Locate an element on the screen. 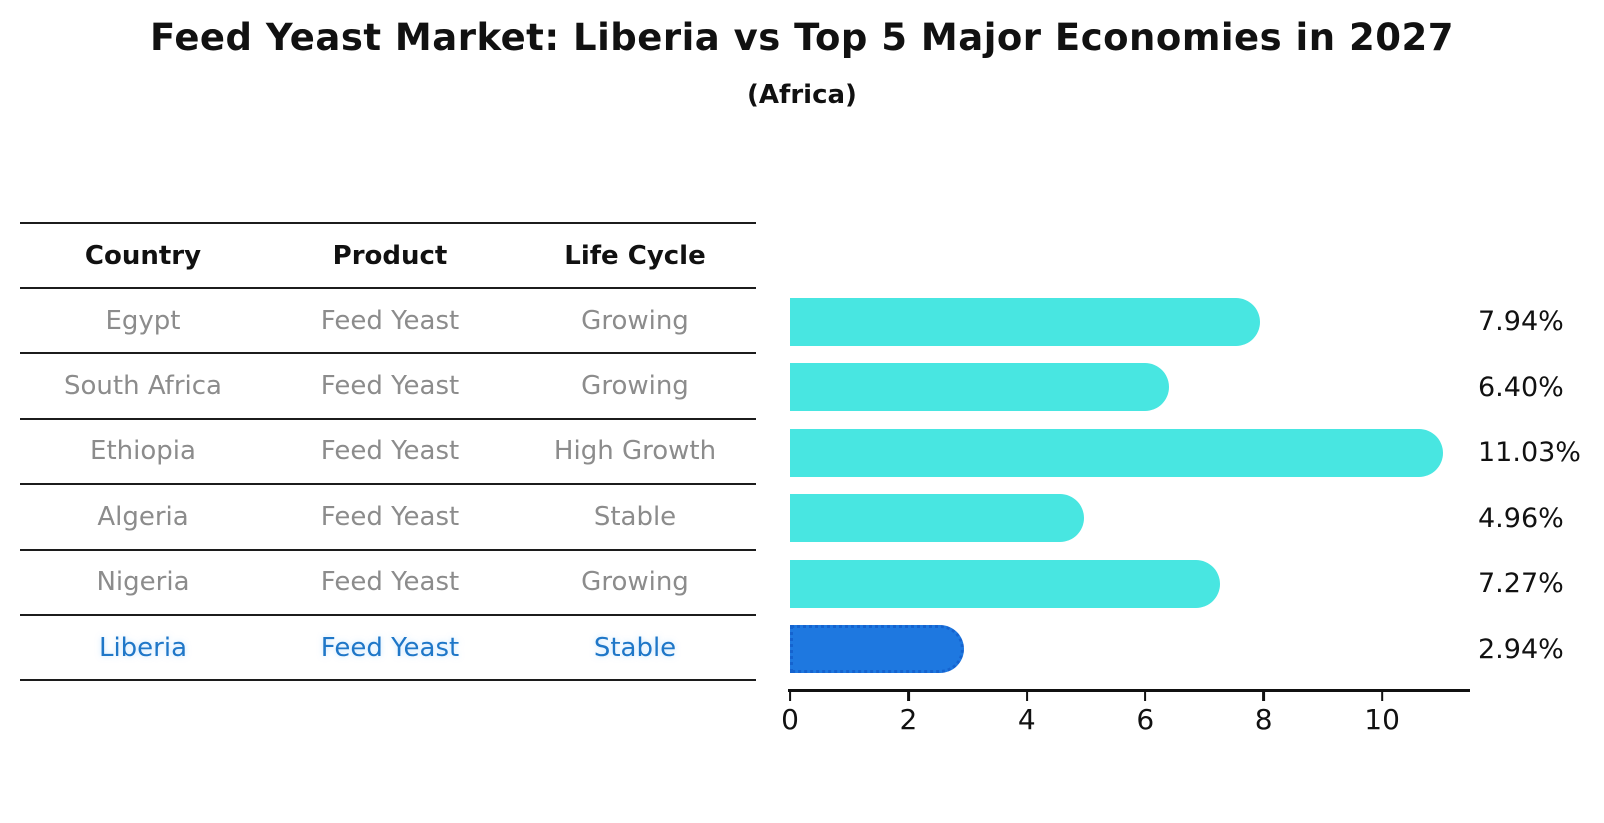 The image size is (1604, 823). column-header-life-cycle: Life Cycle is located at coordinates (635, 255).